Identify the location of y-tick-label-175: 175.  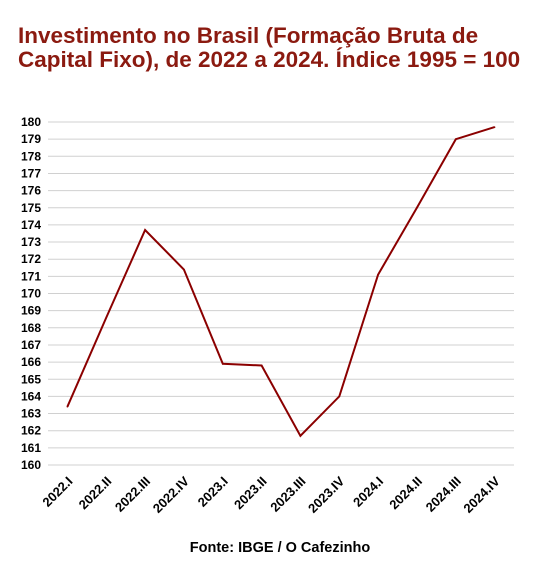
(31, 208).